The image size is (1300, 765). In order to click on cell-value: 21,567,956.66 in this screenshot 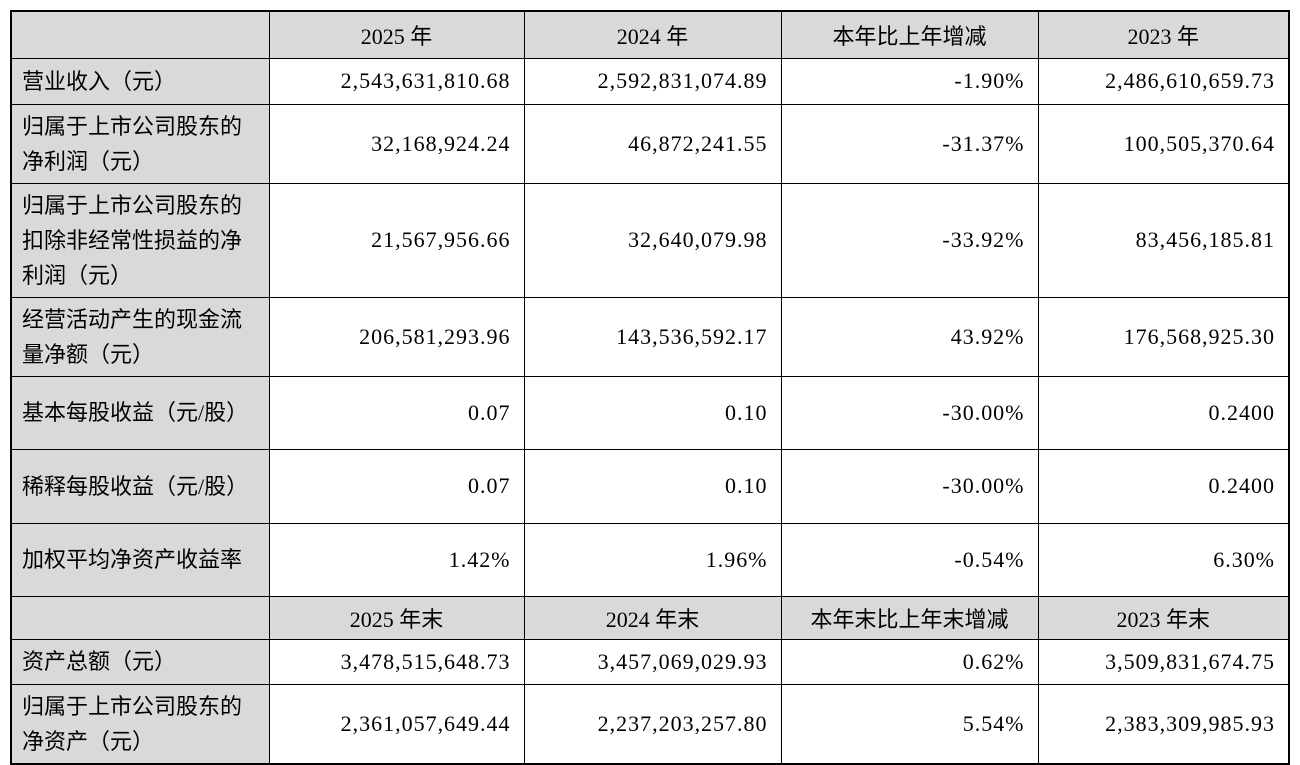, I will do `click(396, 240)`.